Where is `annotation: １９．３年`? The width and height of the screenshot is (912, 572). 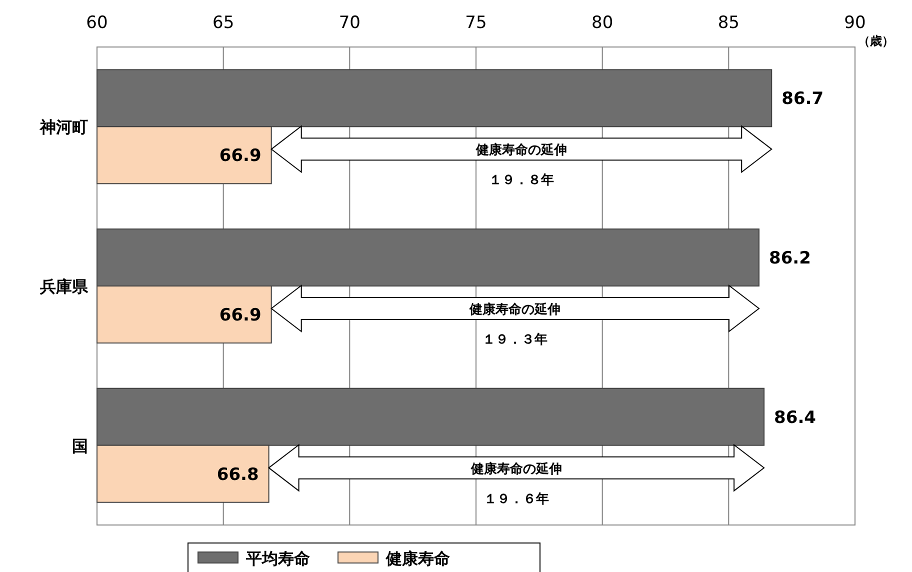 annotation: １９．３年 is located at coordinates (515, 340).